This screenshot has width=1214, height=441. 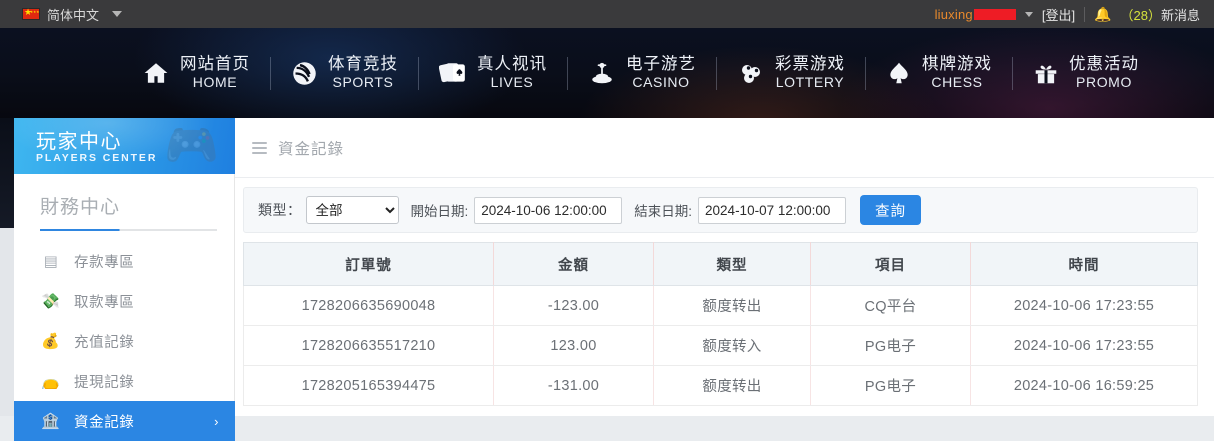 What do you see at coordinates (573, 345) in the screenshot?
I see `cell-amount: 123.00` at bounding box center [573, 345].